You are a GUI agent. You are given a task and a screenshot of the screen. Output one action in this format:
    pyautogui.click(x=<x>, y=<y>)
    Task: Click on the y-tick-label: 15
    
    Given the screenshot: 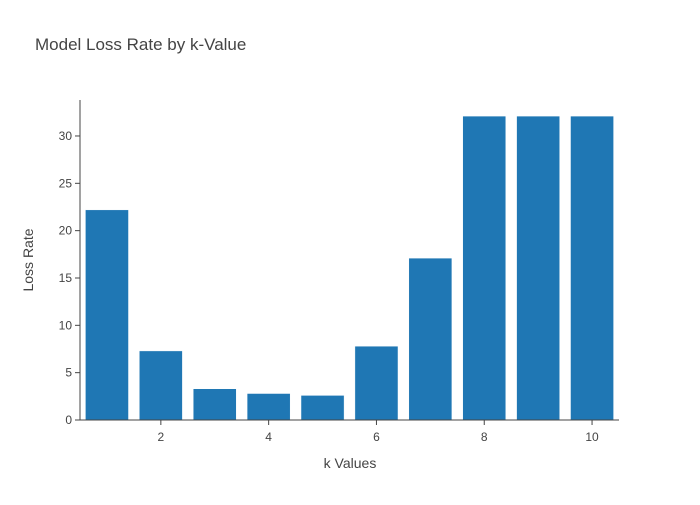 What is the action you would take?
    pyautogui.click(x=66, y=278)
    